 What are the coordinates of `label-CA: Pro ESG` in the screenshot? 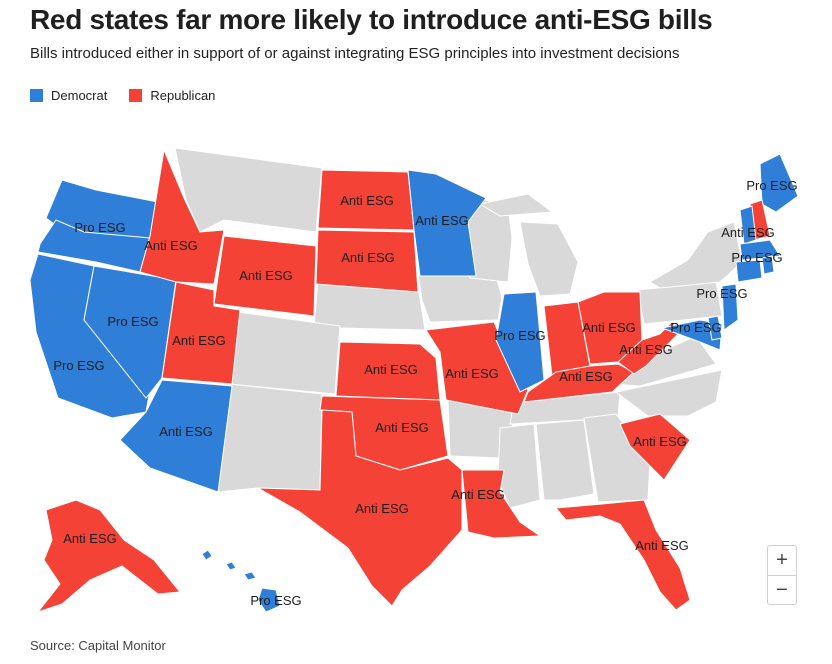 It's located at (78, 365).